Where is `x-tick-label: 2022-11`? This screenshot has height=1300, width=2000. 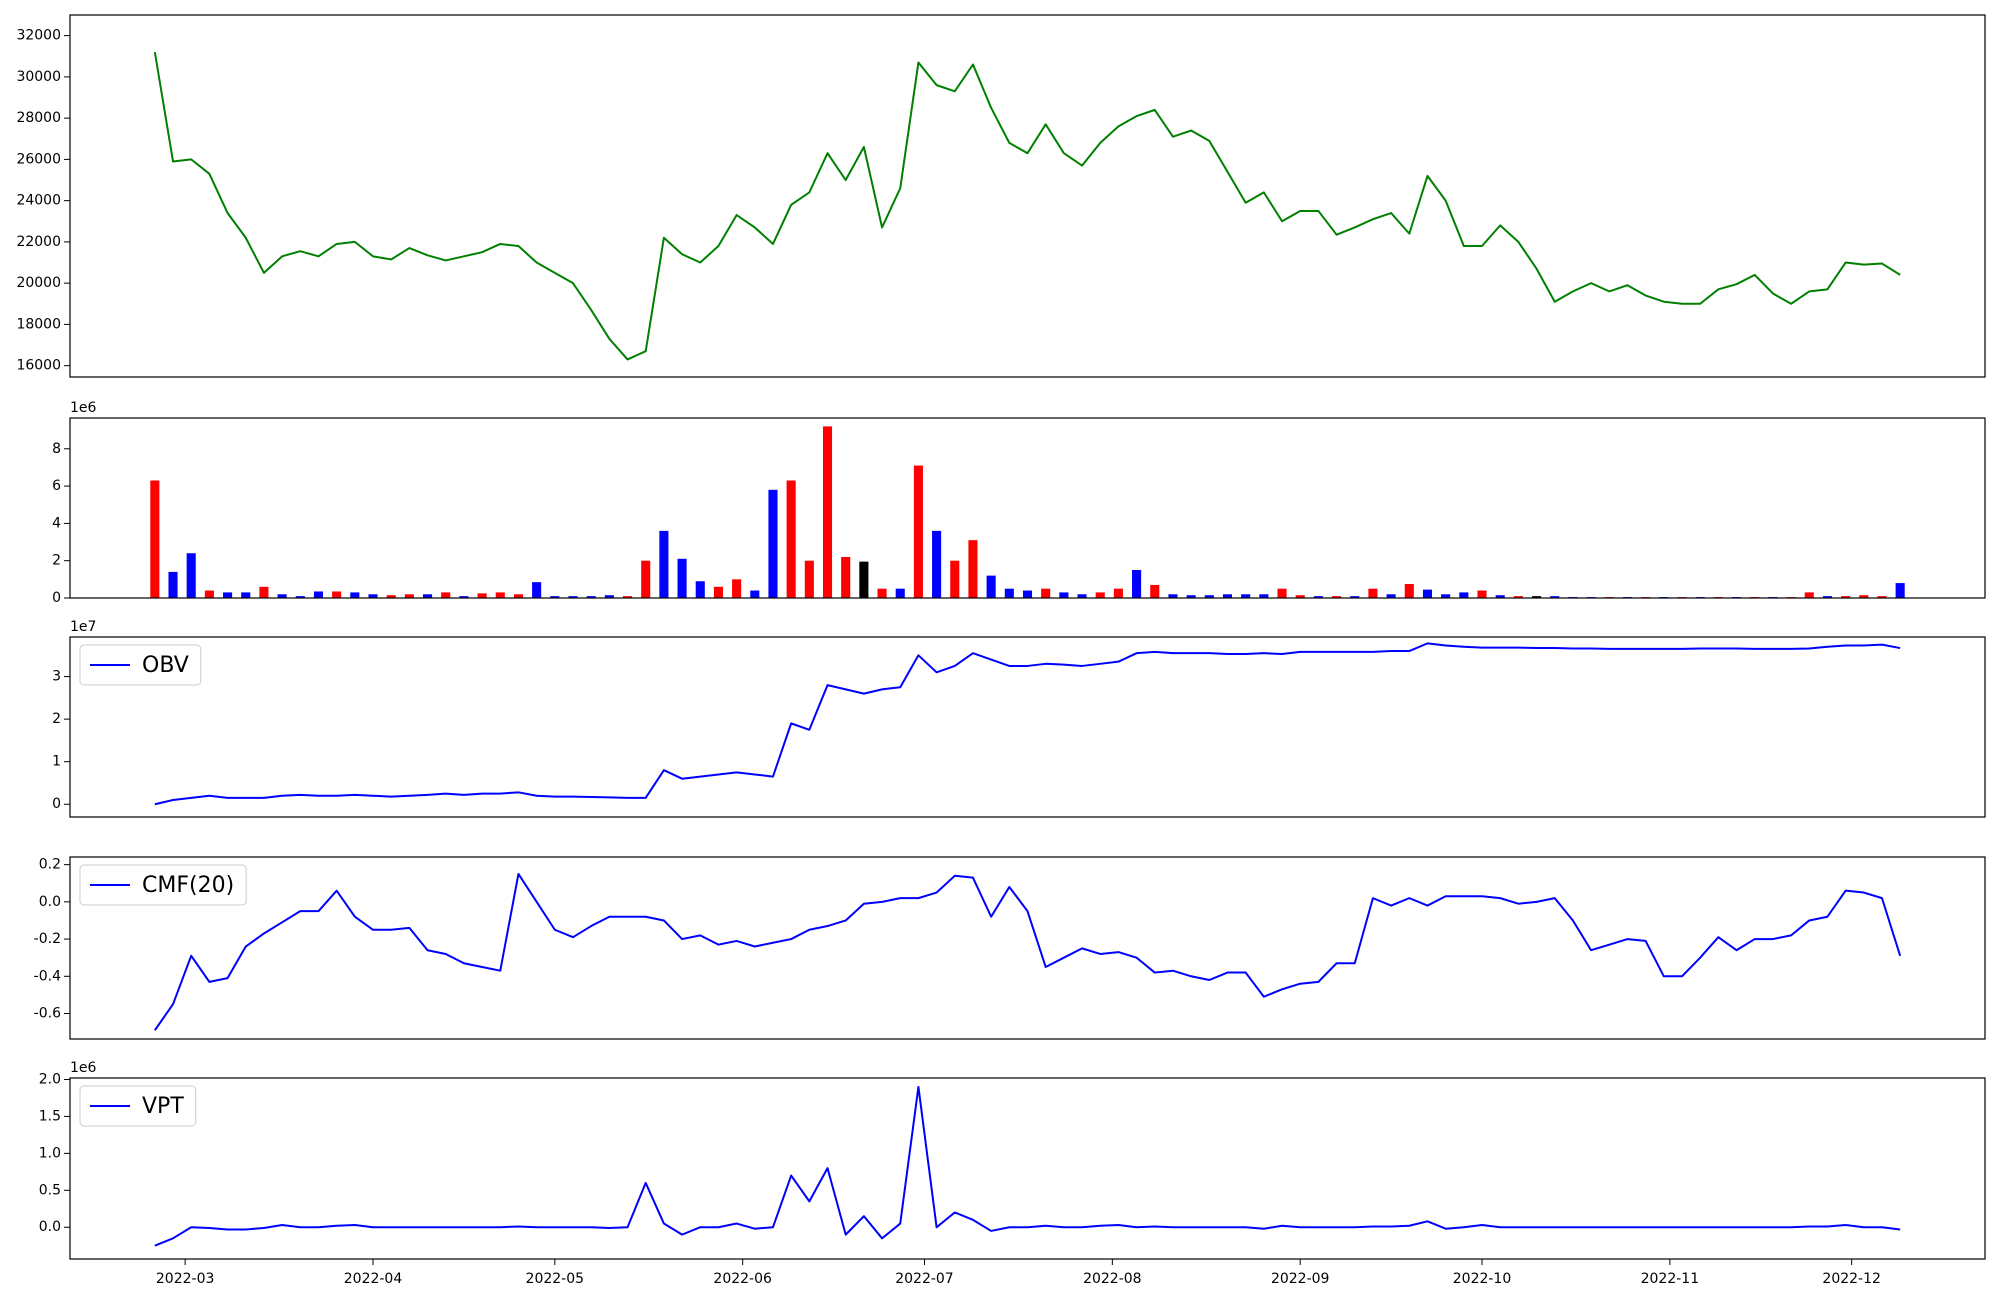
x-tick-label: 2022-11 is located at coordinates (1670, 1279).